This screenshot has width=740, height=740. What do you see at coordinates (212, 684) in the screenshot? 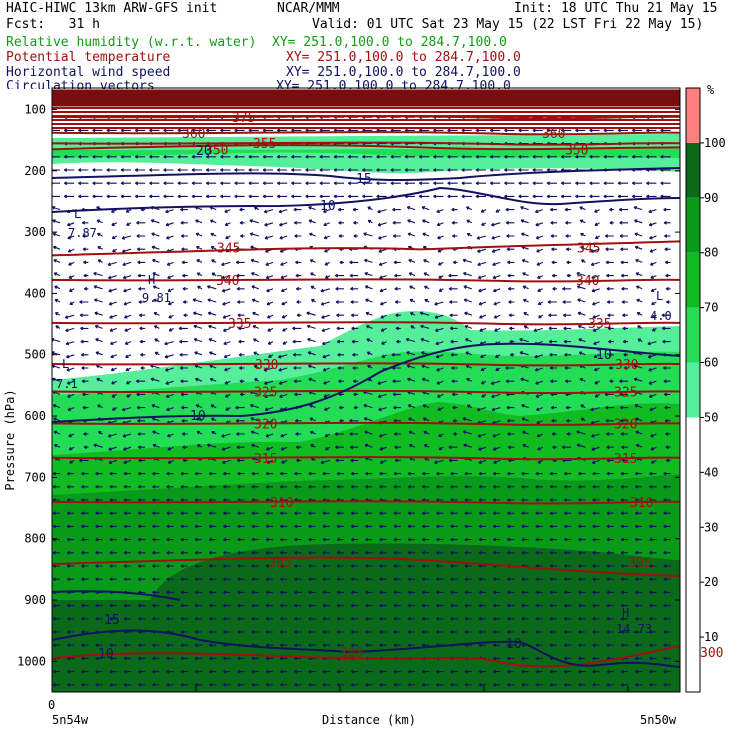
I see `circulation-vector-1947` at bounding box center [212, 684].